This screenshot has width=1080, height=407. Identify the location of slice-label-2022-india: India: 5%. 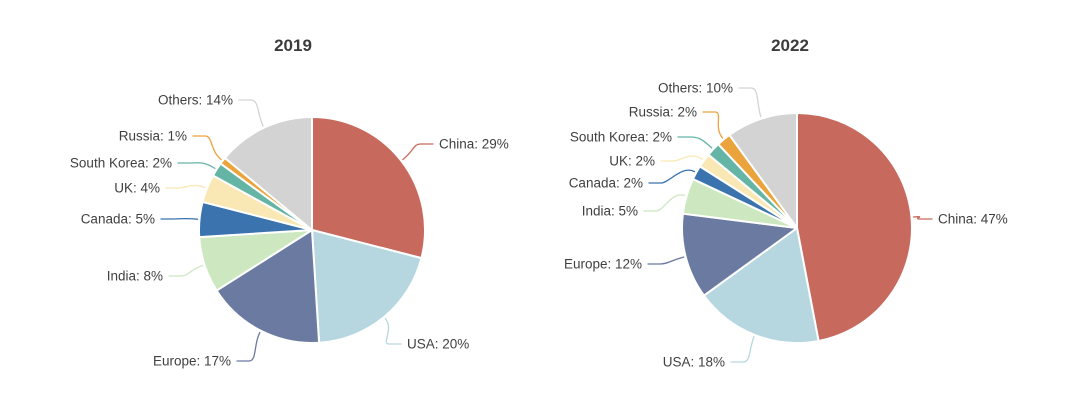
(610, 211).